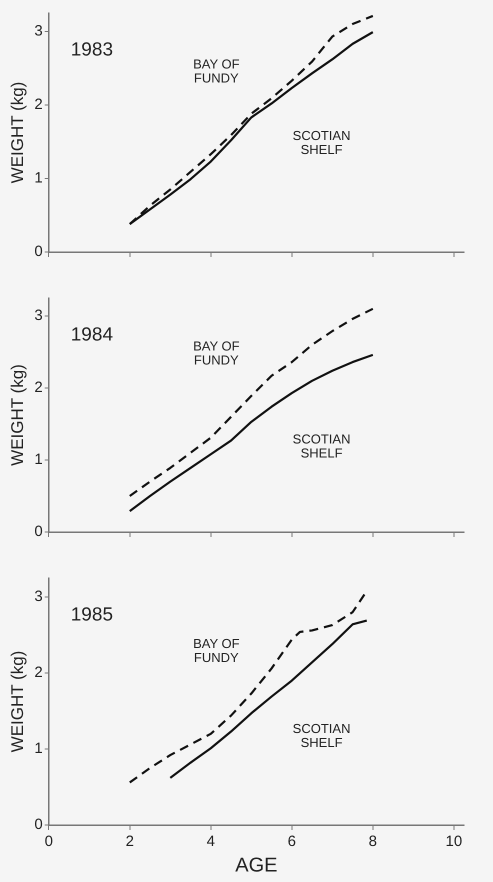 The image size is (493, 882). I want to click on x-tick-label: 4, so click(210, 841).